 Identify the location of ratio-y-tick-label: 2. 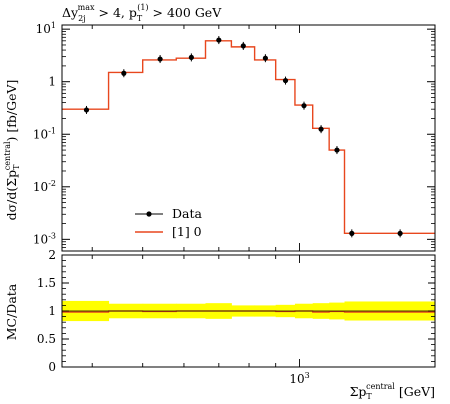
(52, 255).